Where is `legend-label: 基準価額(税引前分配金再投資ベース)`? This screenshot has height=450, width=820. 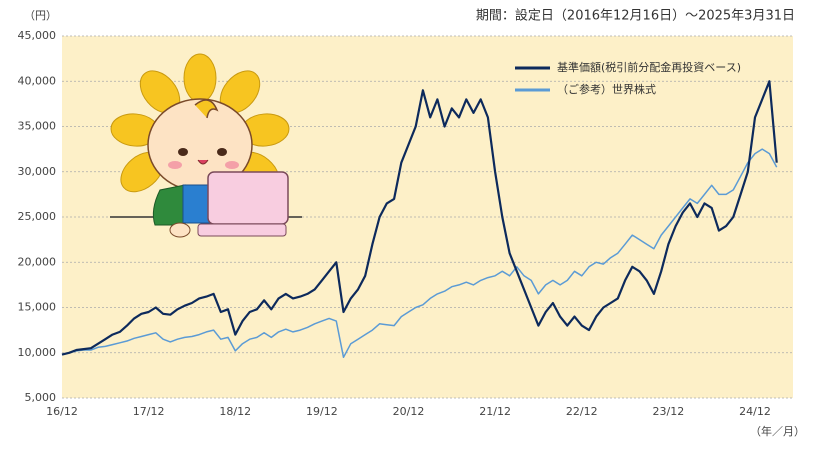 legend-label: 基準価額(税引前分配金再投資ベース) is located at coordinates (649, 67).